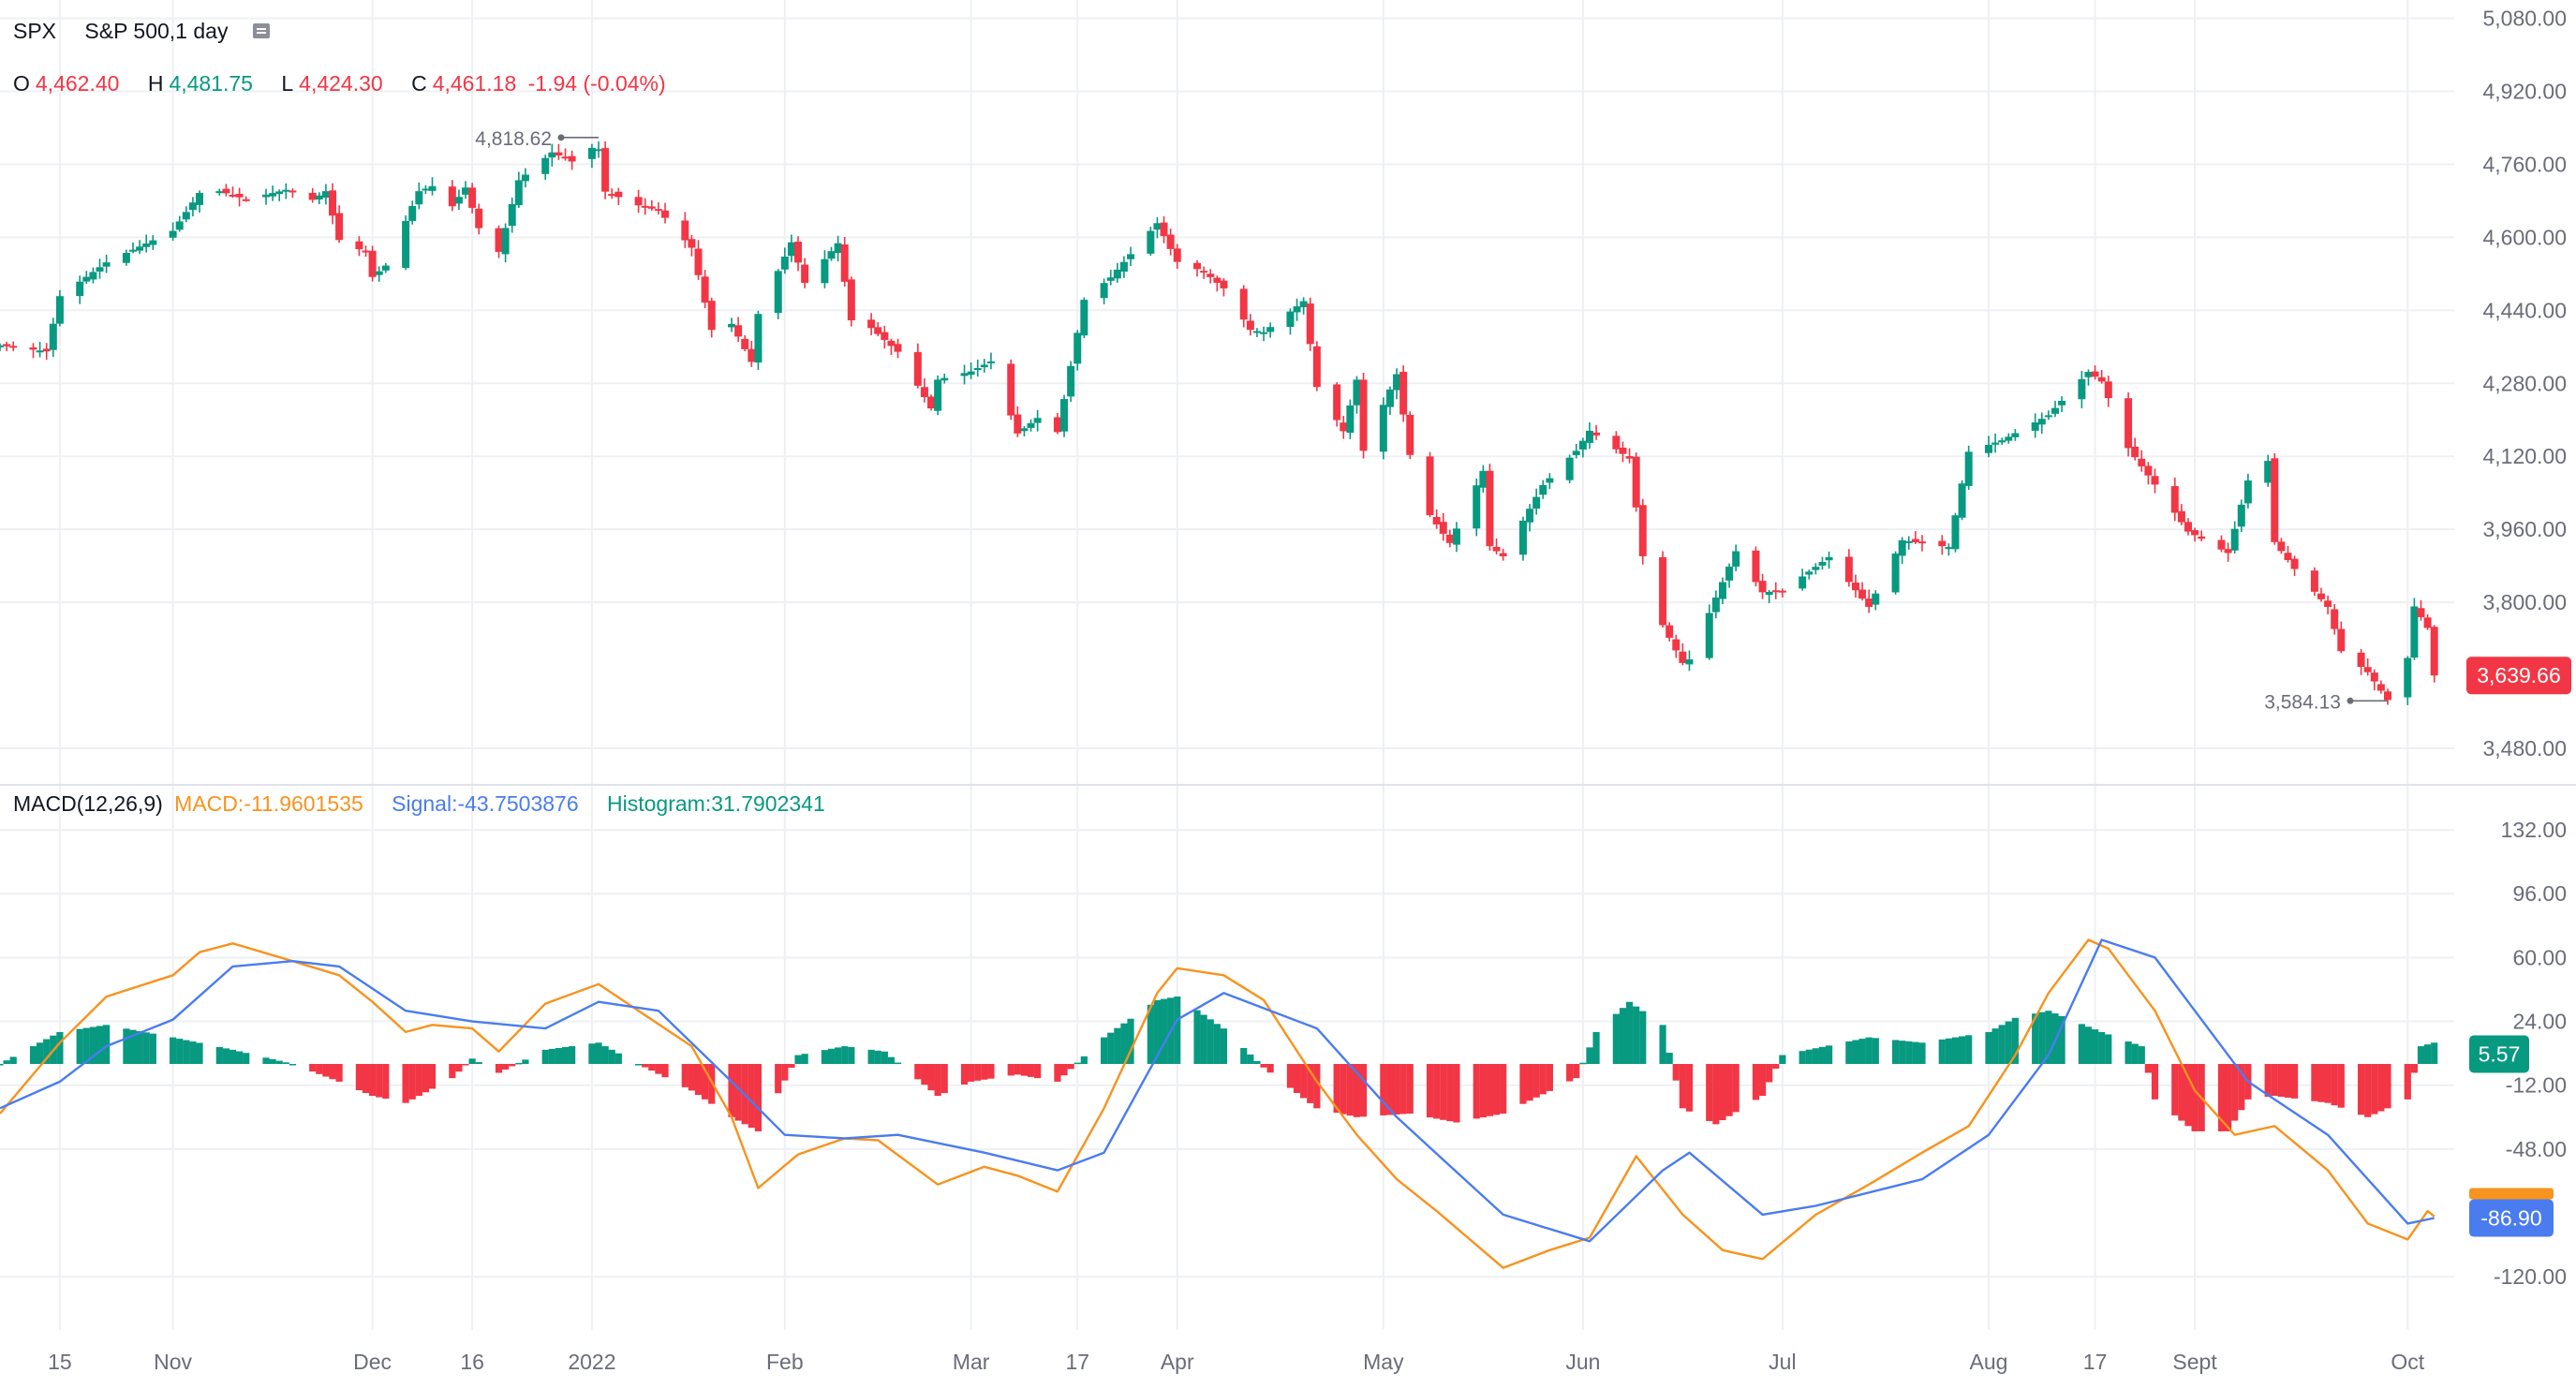 The image size is (2576, 1388). I want to click on last-price-badge, so click(2518, 676).